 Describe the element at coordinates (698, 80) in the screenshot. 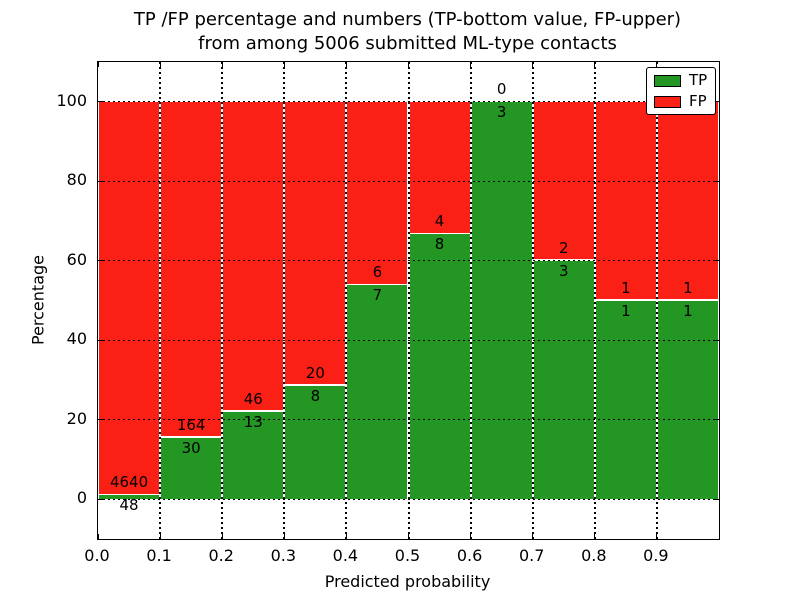

I see `tp-legend-label: TP` at that location.